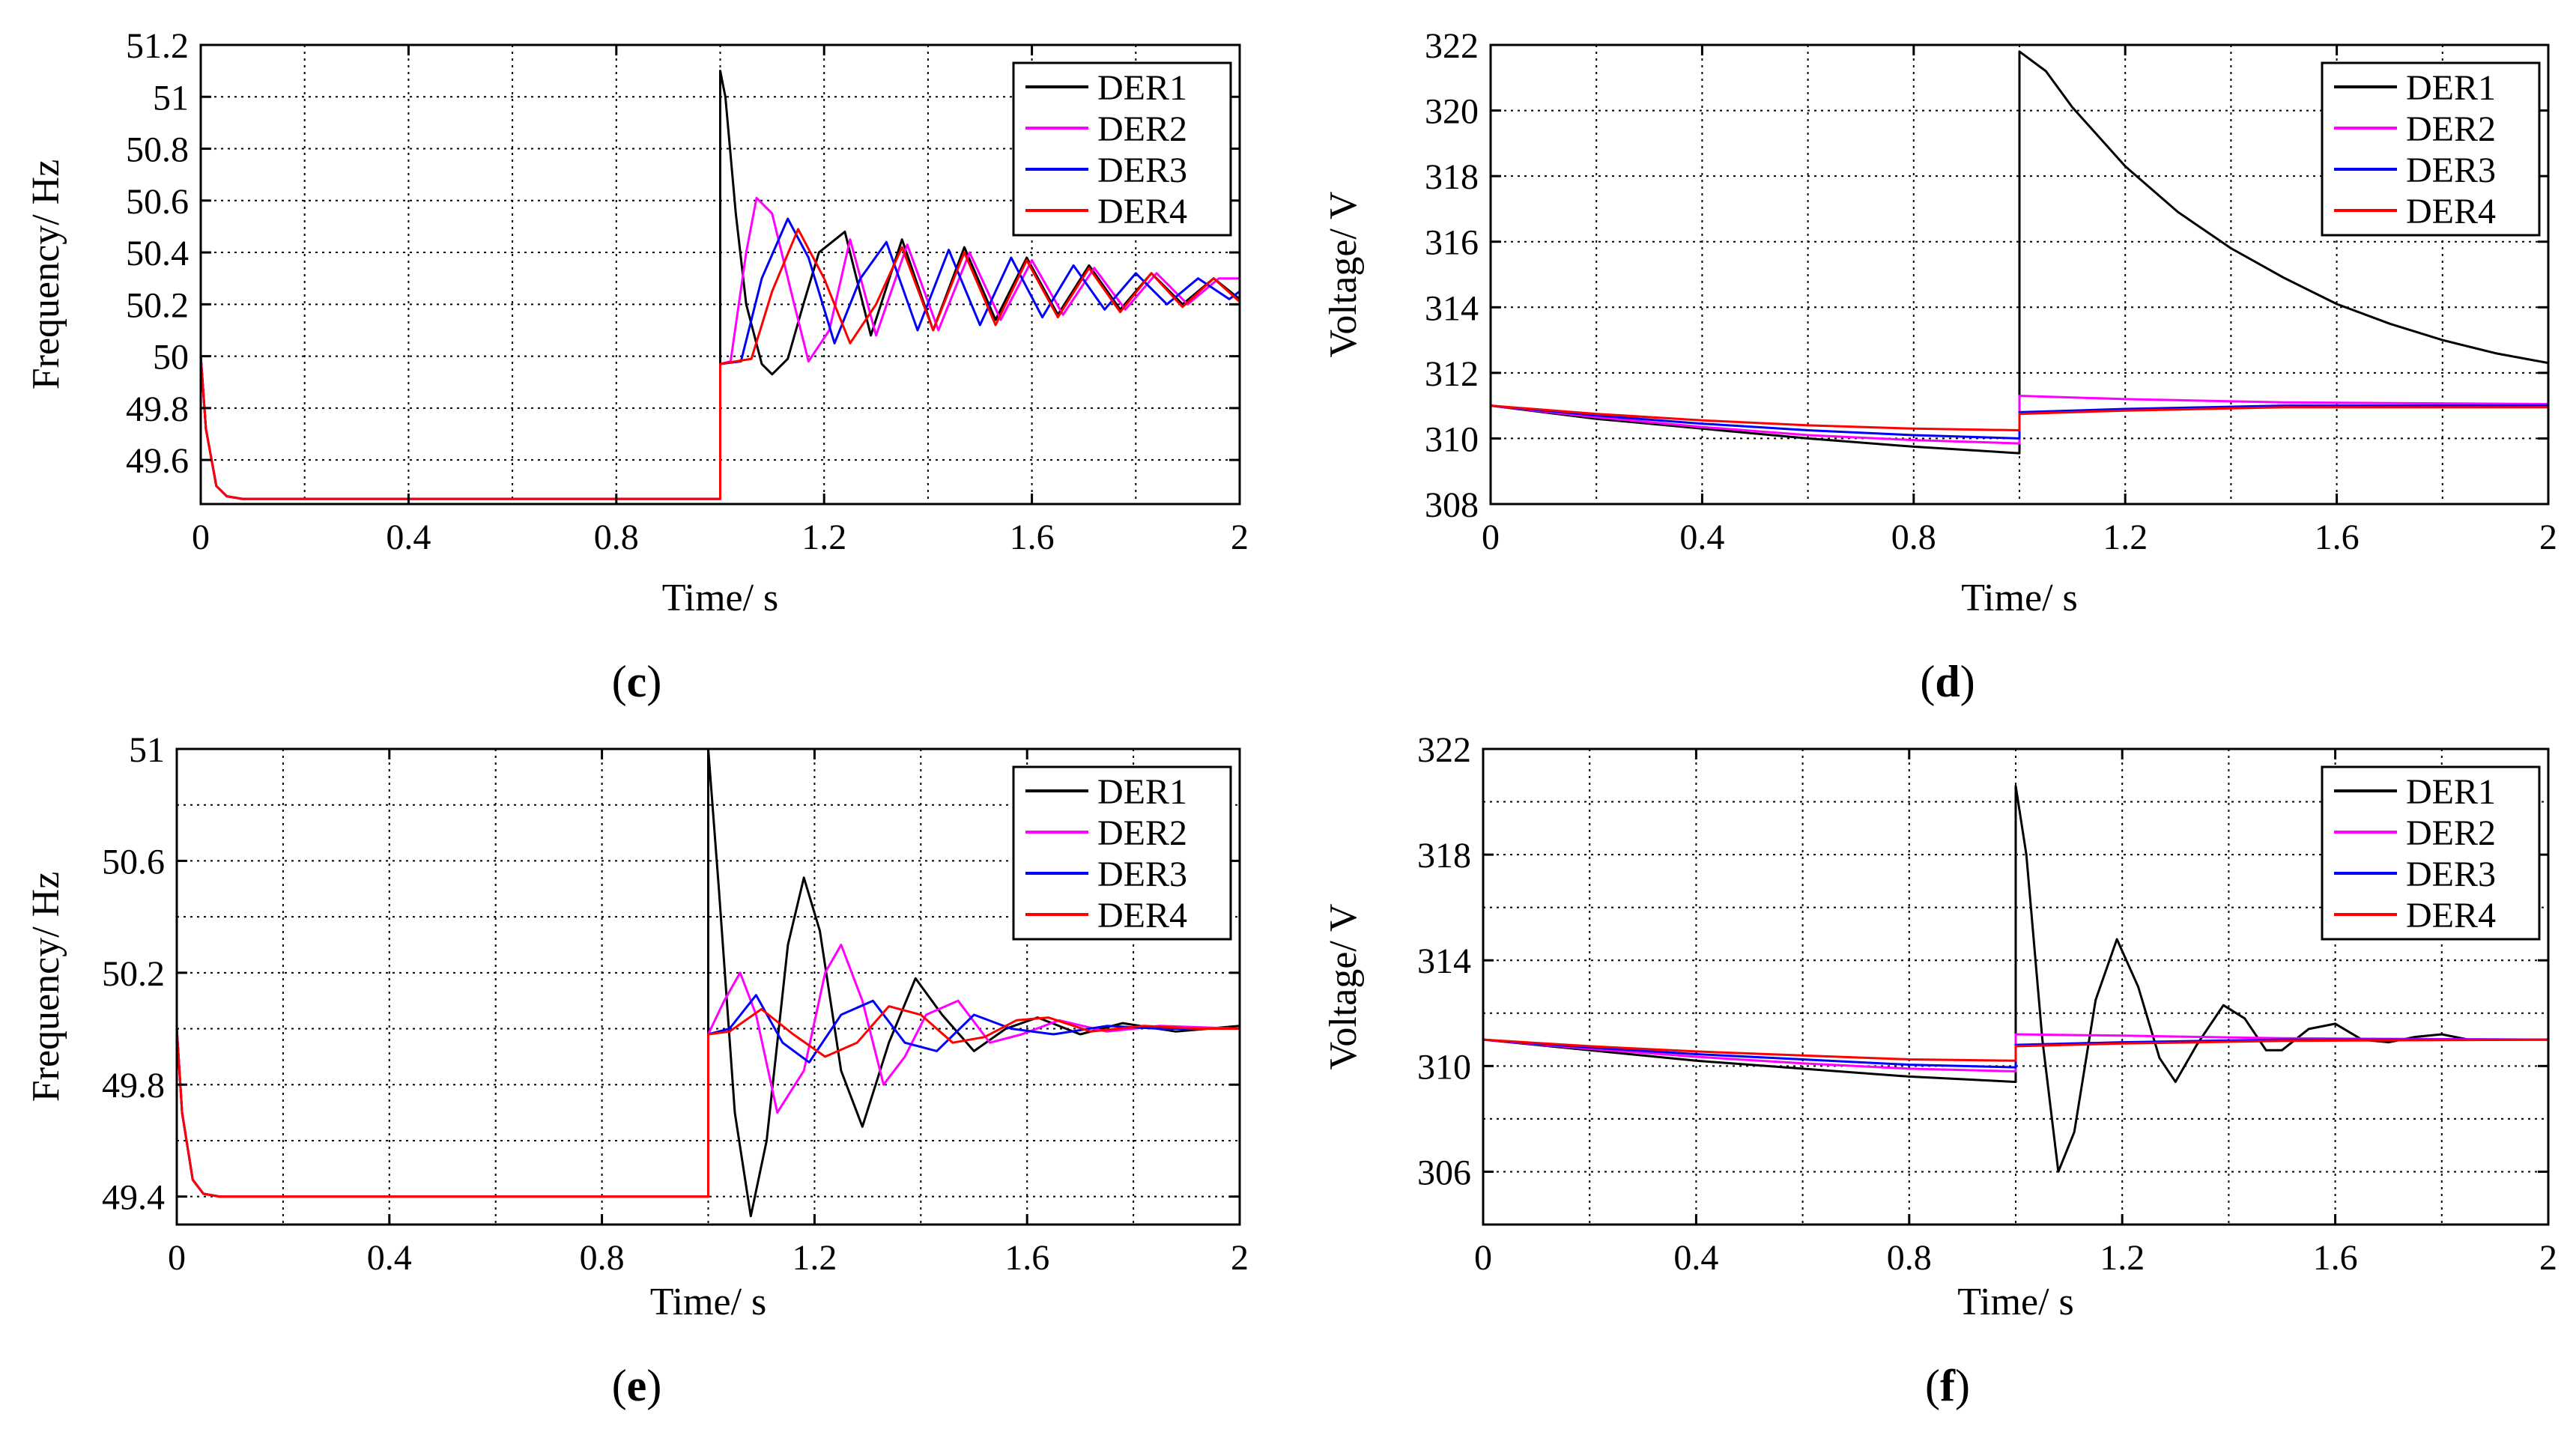  What do you see at coordinates (133, 1086) in the screenshot?
I see `y-tick-label: 49.8` at bounding box center [133, 1086].